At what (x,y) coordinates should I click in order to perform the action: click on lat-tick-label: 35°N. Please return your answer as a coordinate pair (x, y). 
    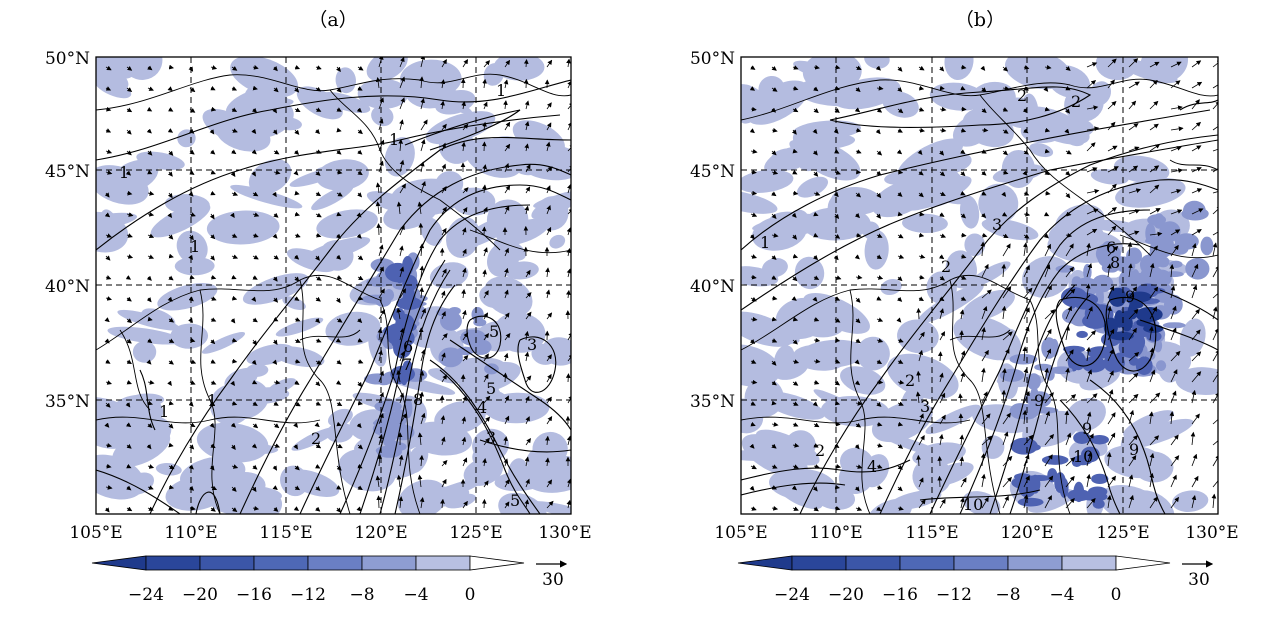
    Looking at the image, I should click on (67, 402).